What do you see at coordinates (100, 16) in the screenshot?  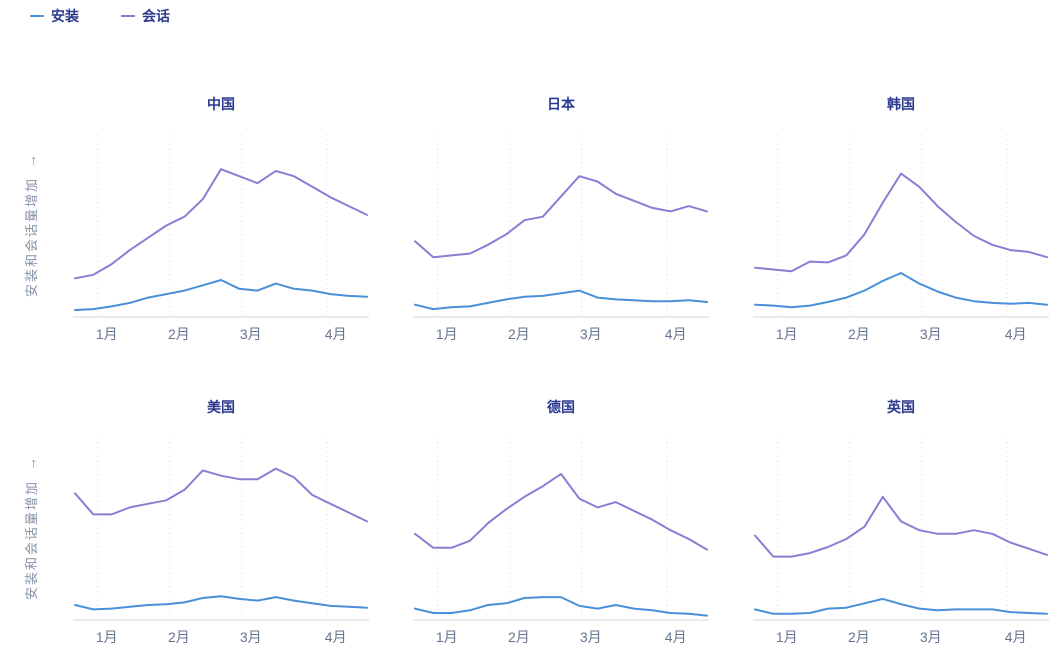 I see `chart-legend: 安装 会话` at bounding box center [100, 16].